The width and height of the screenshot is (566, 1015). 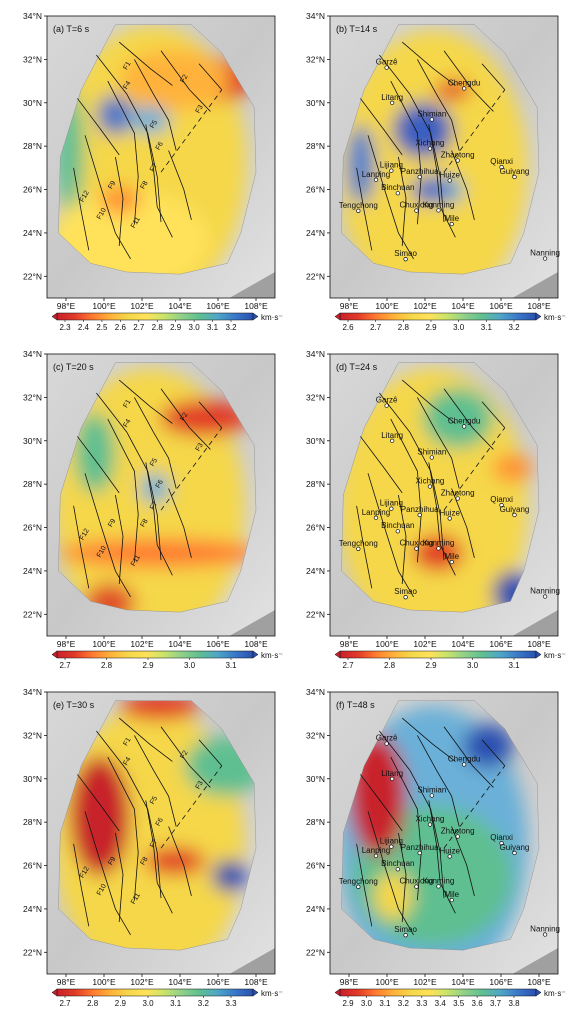 I want to click on panel-label: (f) T=48 s, so click(x=355, y=705).